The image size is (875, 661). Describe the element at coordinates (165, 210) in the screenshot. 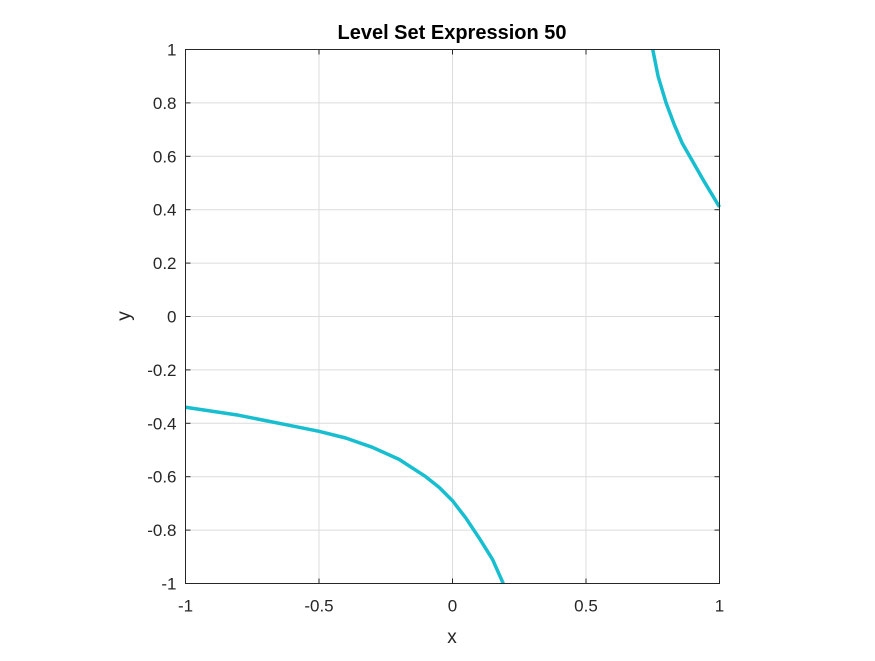

I see `y-tick-label: 0.4` at that location.